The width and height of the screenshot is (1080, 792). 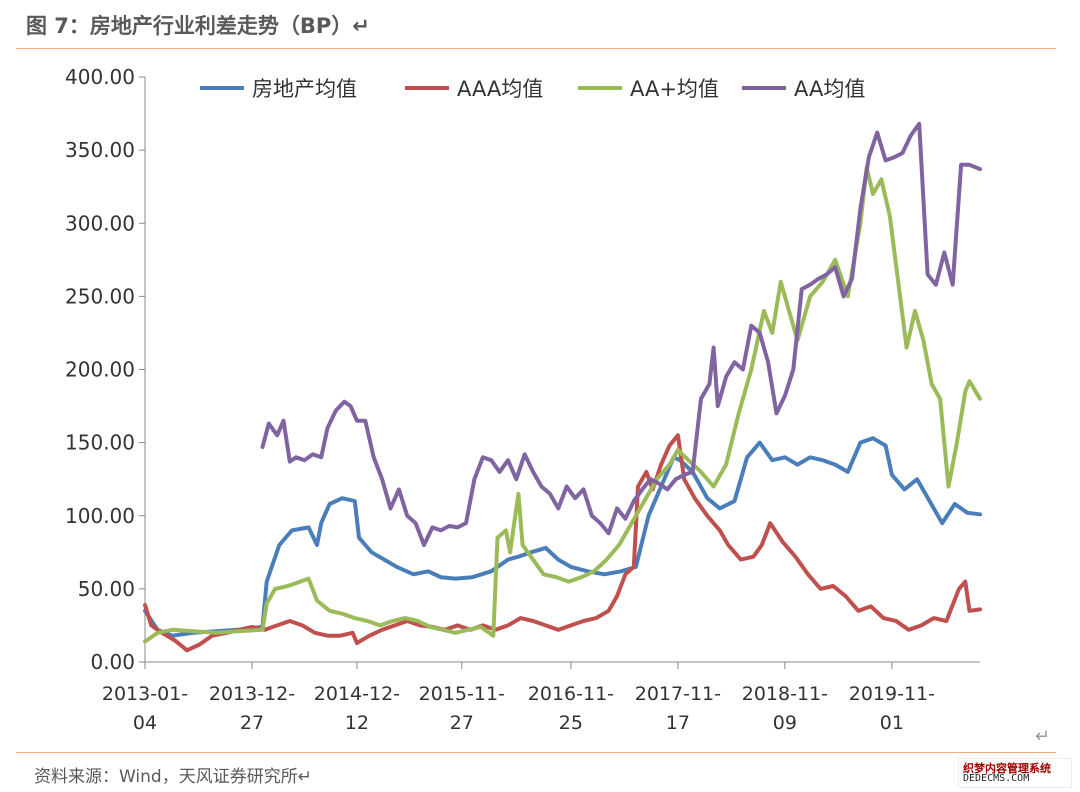 I want to click on legend-label: AAA均值, so click(x=500, y=89).